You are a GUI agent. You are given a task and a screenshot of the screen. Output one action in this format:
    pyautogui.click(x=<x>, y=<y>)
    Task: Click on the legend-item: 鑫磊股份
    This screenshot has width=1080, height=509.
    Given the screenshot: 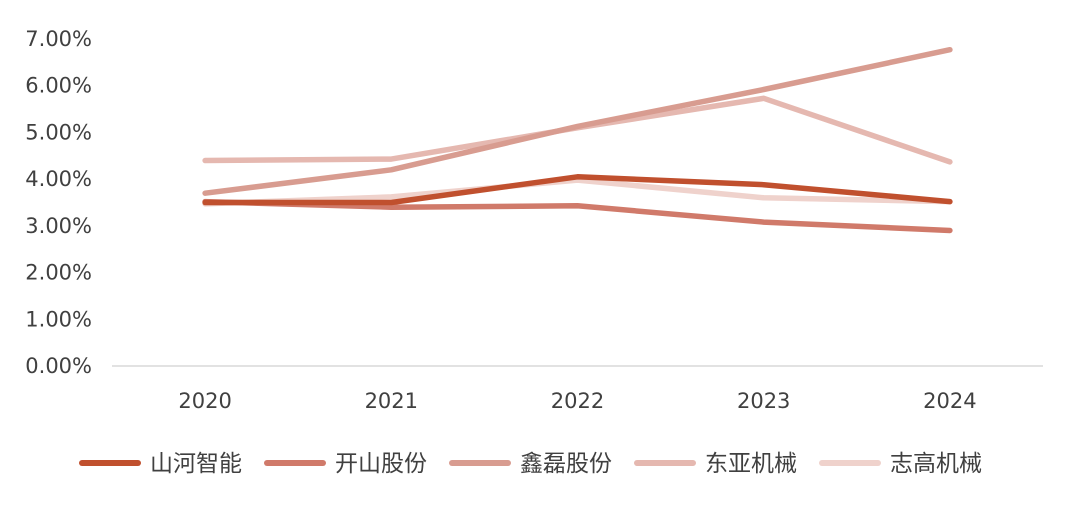 What is the action you would take?
    pyautogui.click(x=530, y=464)
    